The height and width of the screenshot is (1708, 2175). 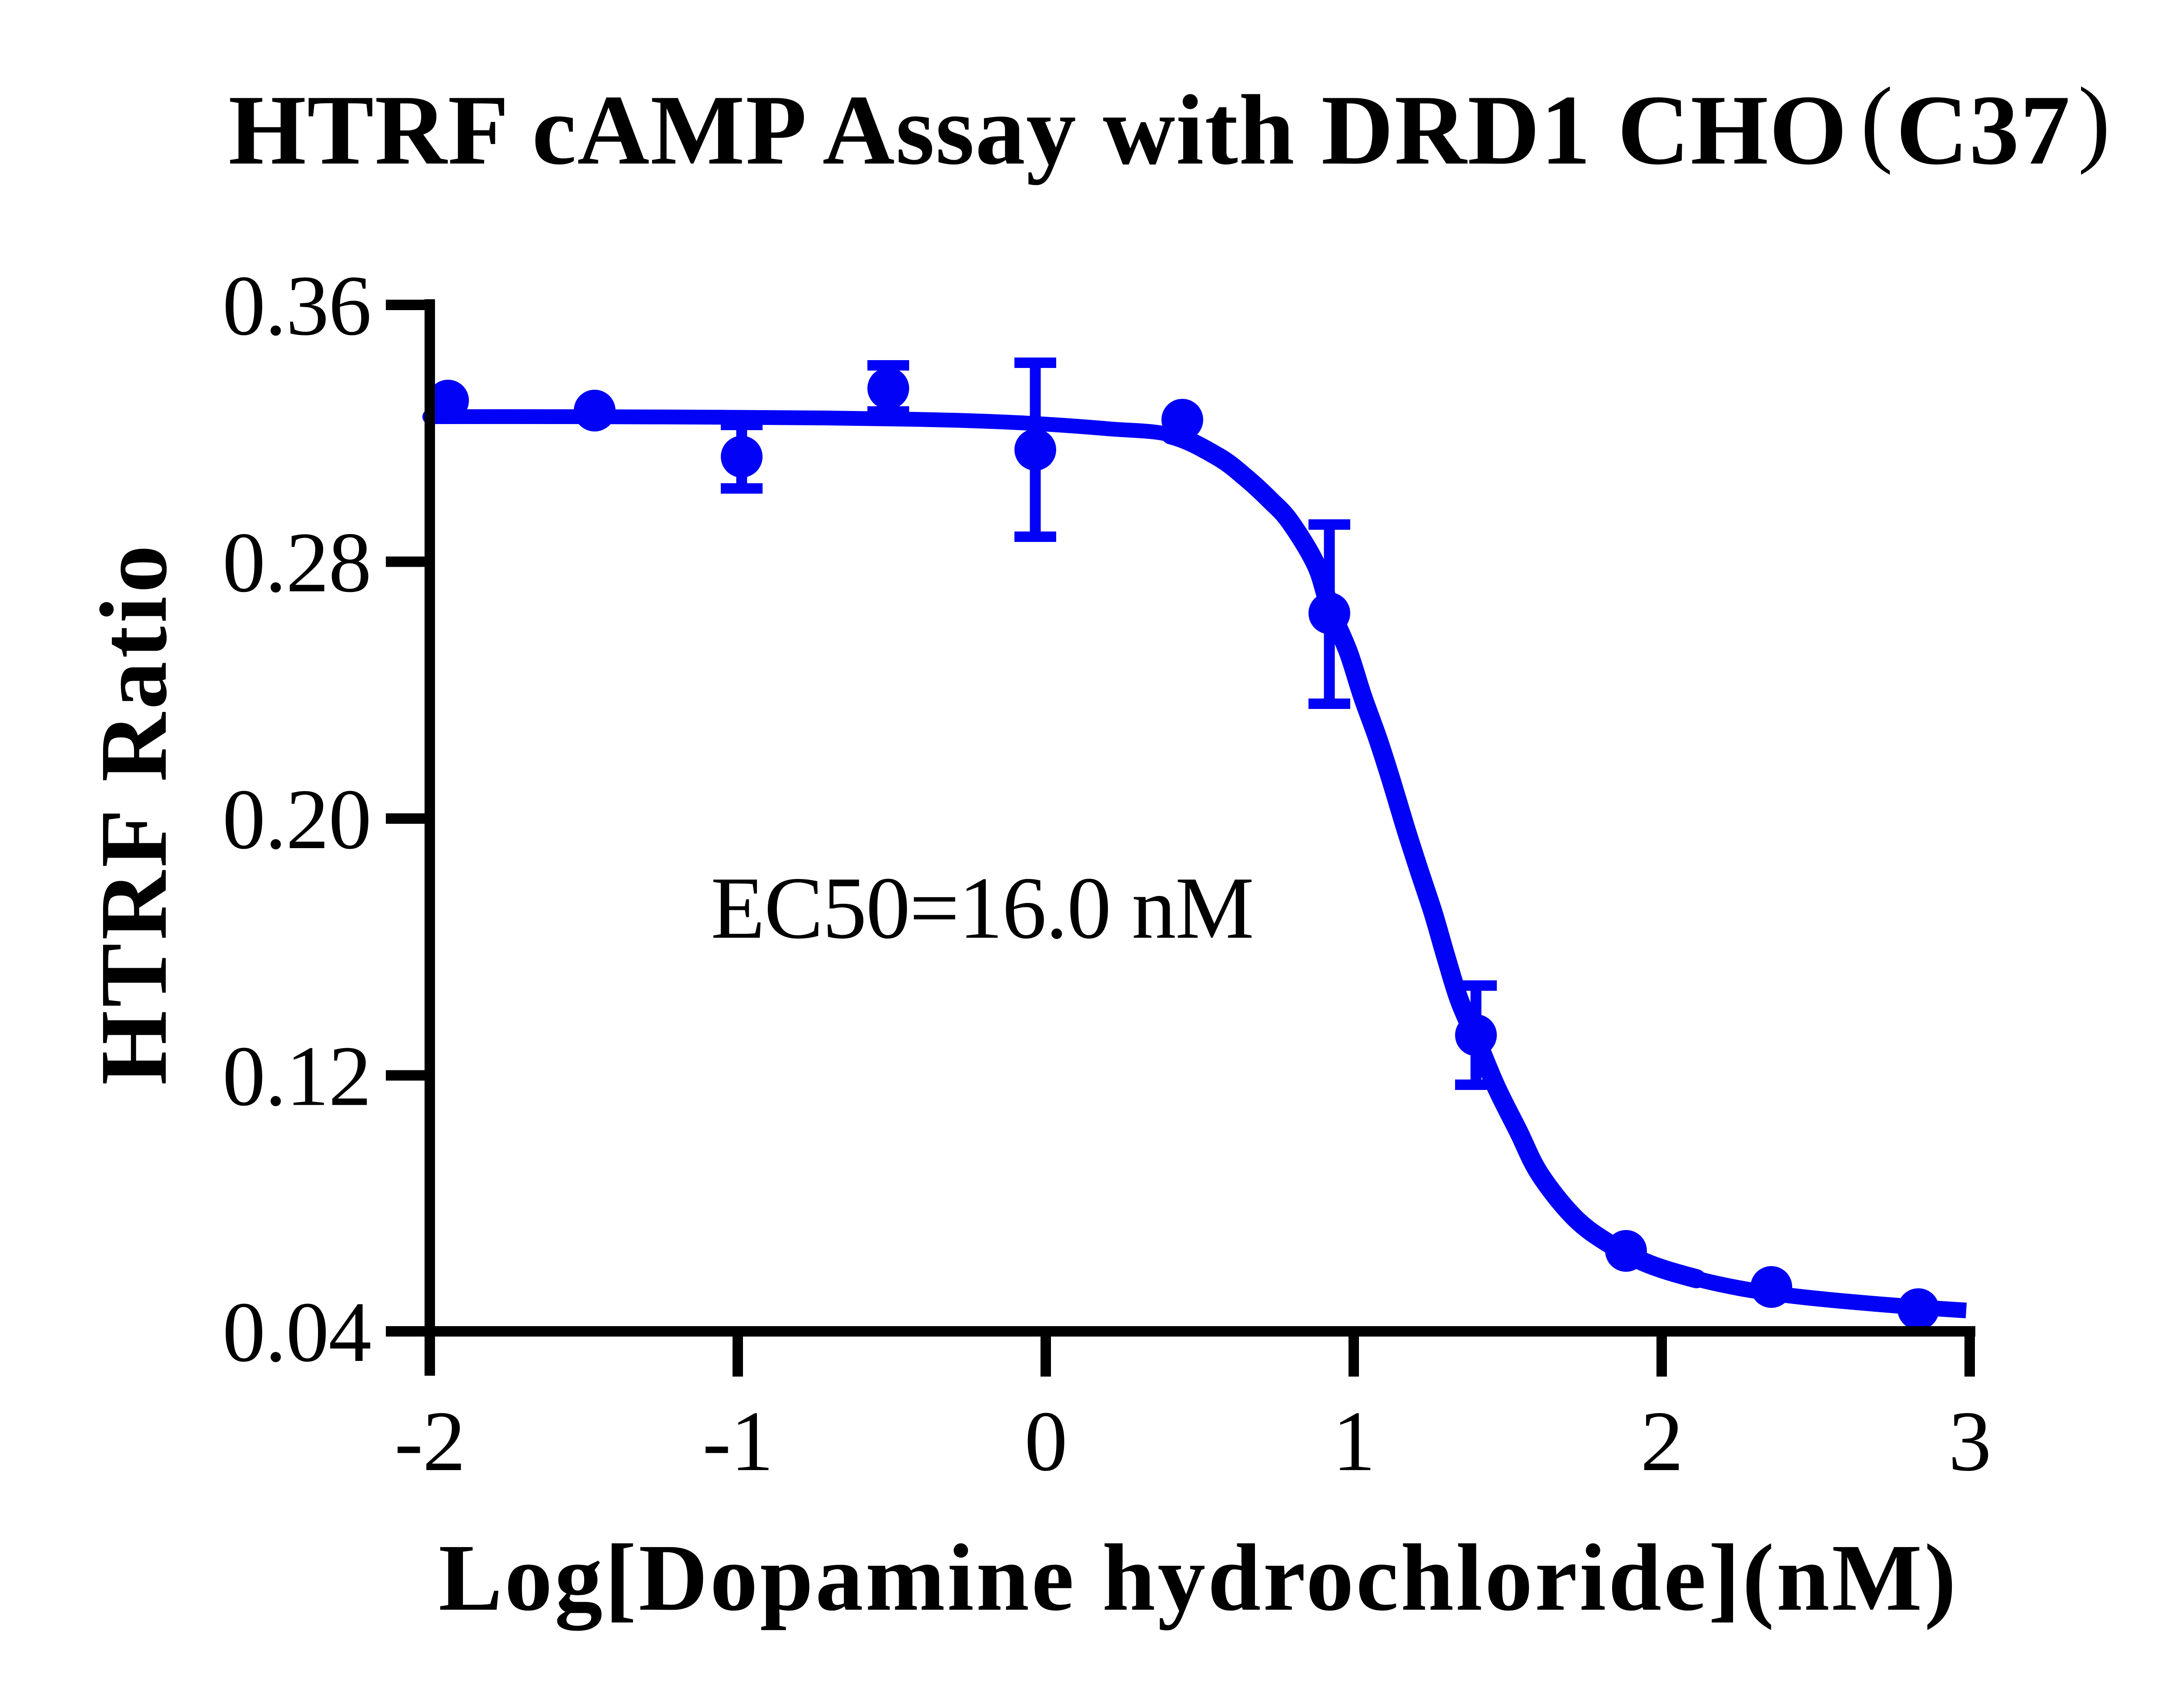 I want to click on svg-text: -1, so click(x=738, y=1441).